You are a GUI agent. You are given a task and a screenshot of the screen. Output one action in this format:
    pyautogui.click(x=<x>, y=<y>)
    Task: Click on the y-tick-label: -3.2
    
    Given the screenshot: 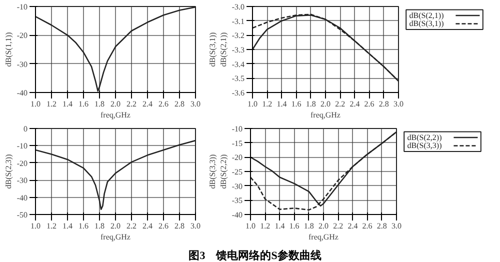 What is the action you would take?
    pyautogui.click(x=238, y=35)
    